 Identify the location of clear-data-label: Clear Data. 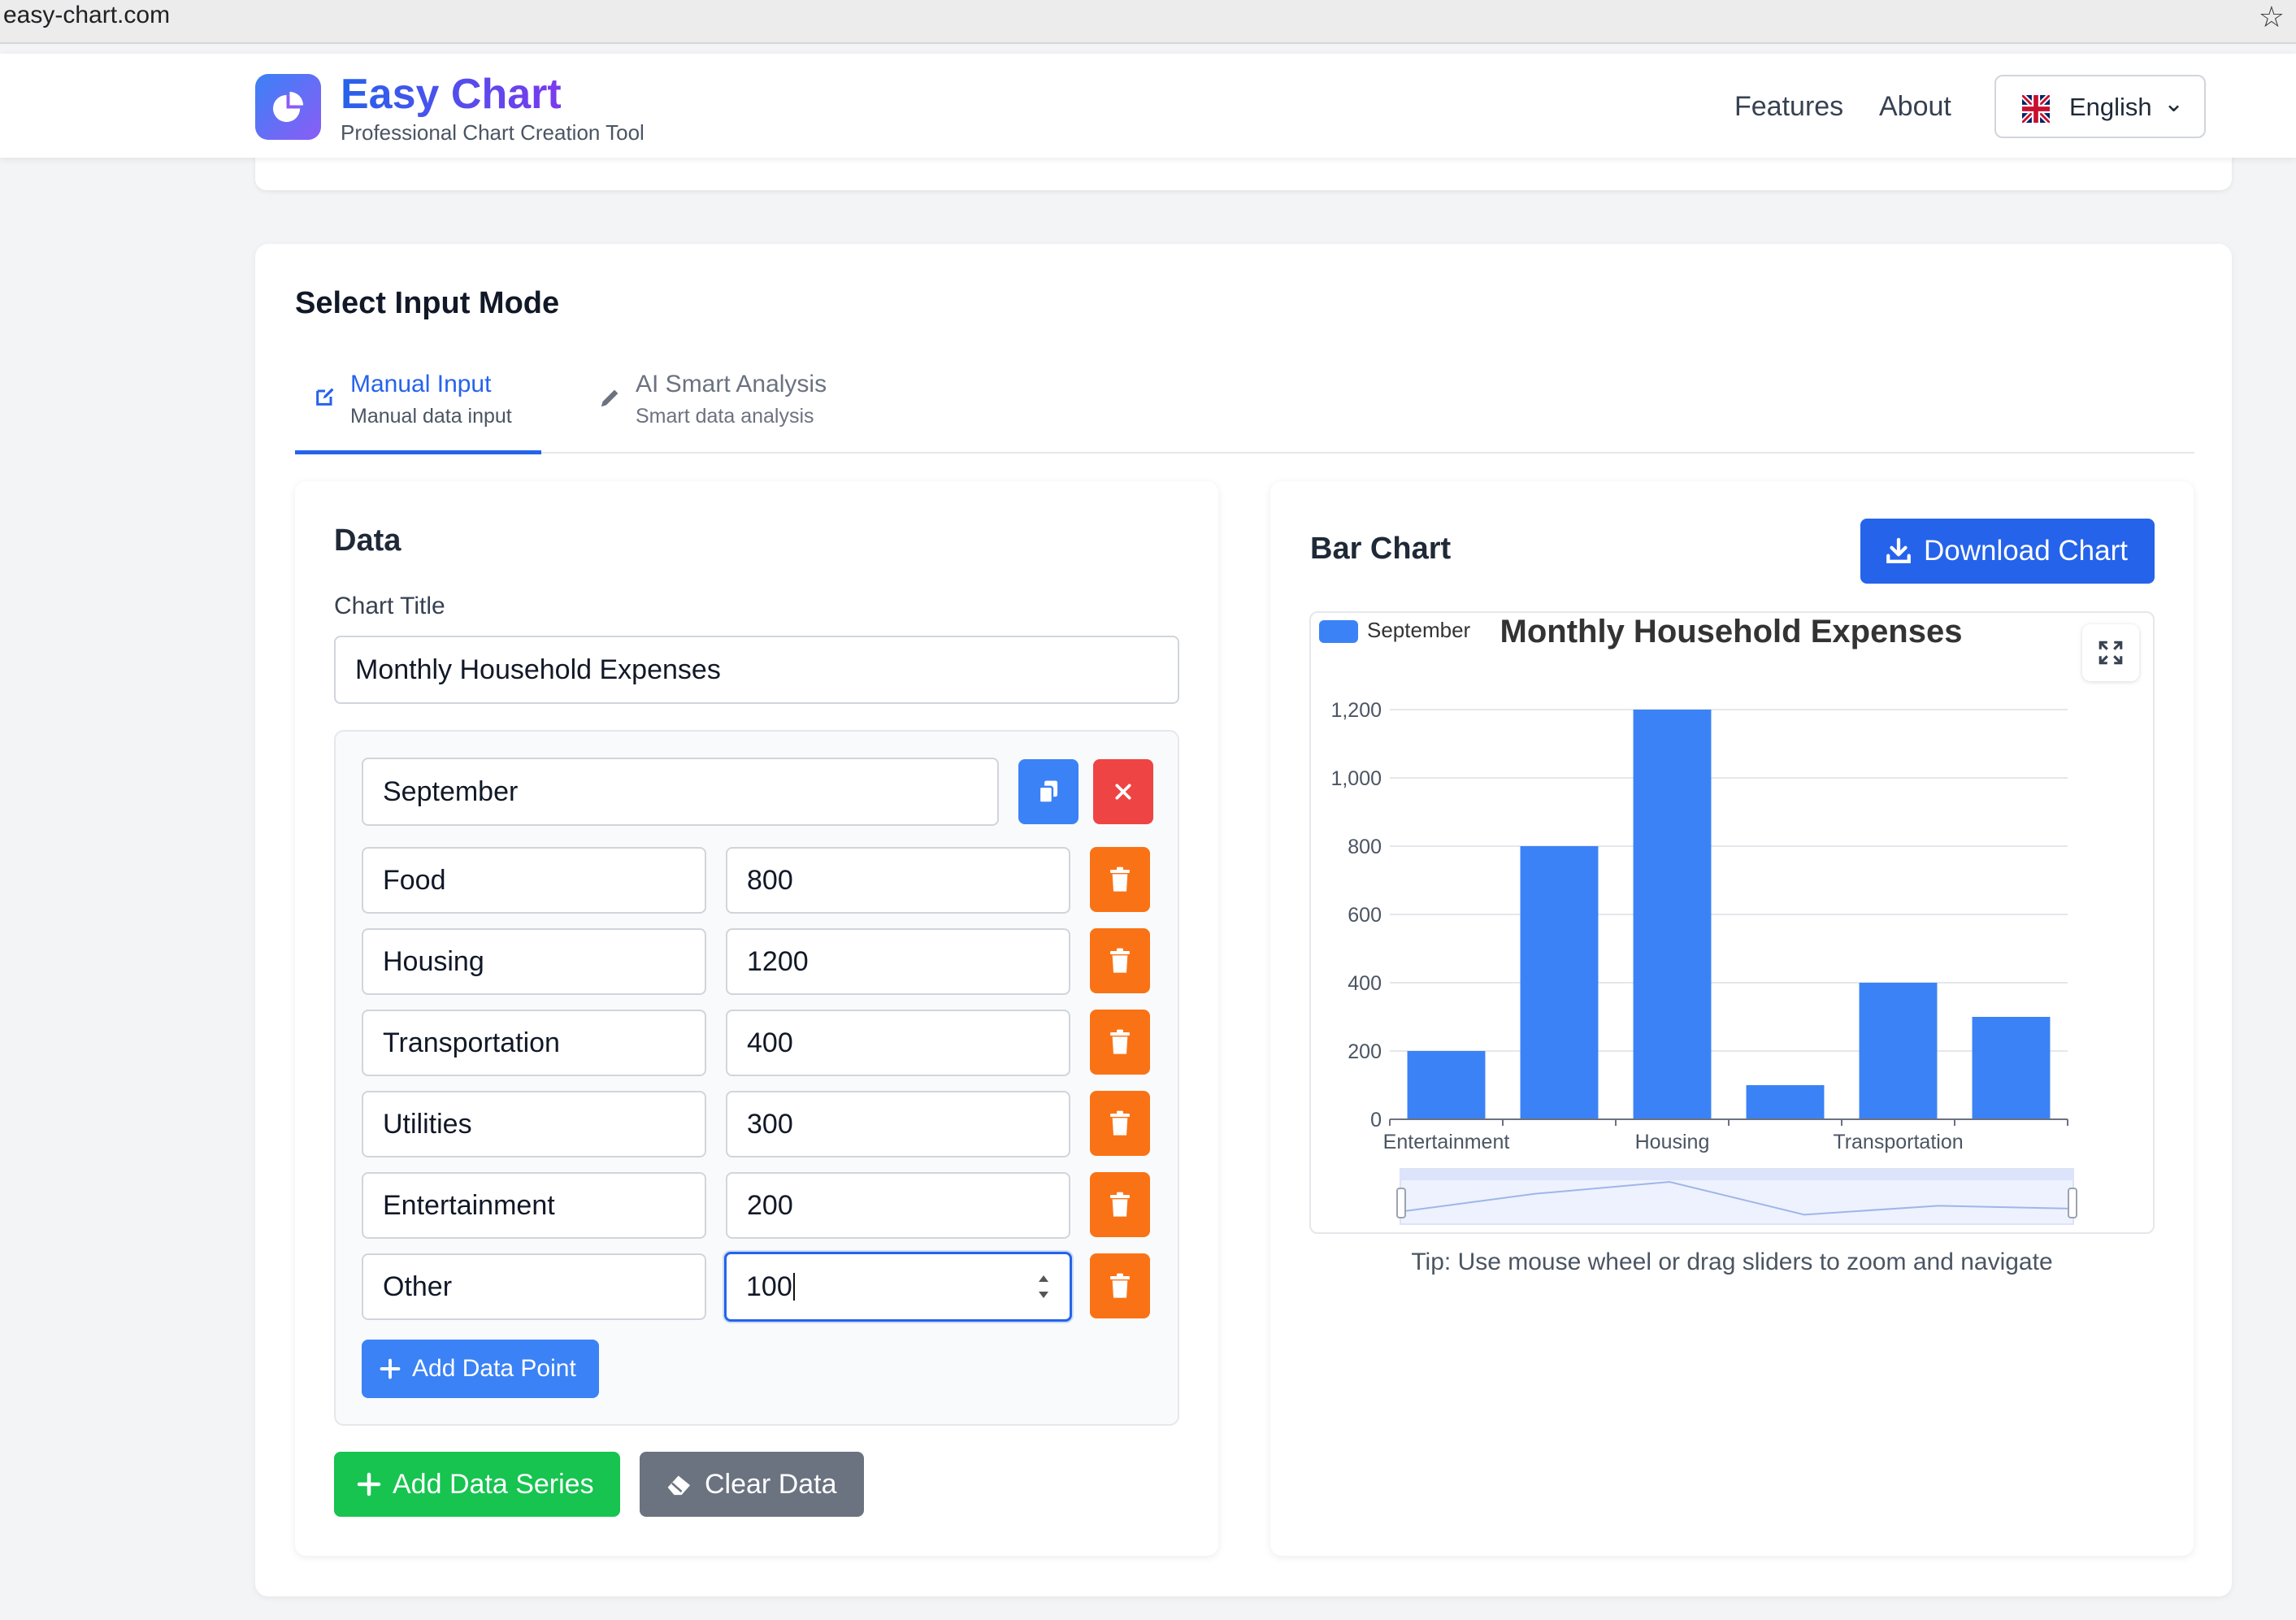
(771, 1484).